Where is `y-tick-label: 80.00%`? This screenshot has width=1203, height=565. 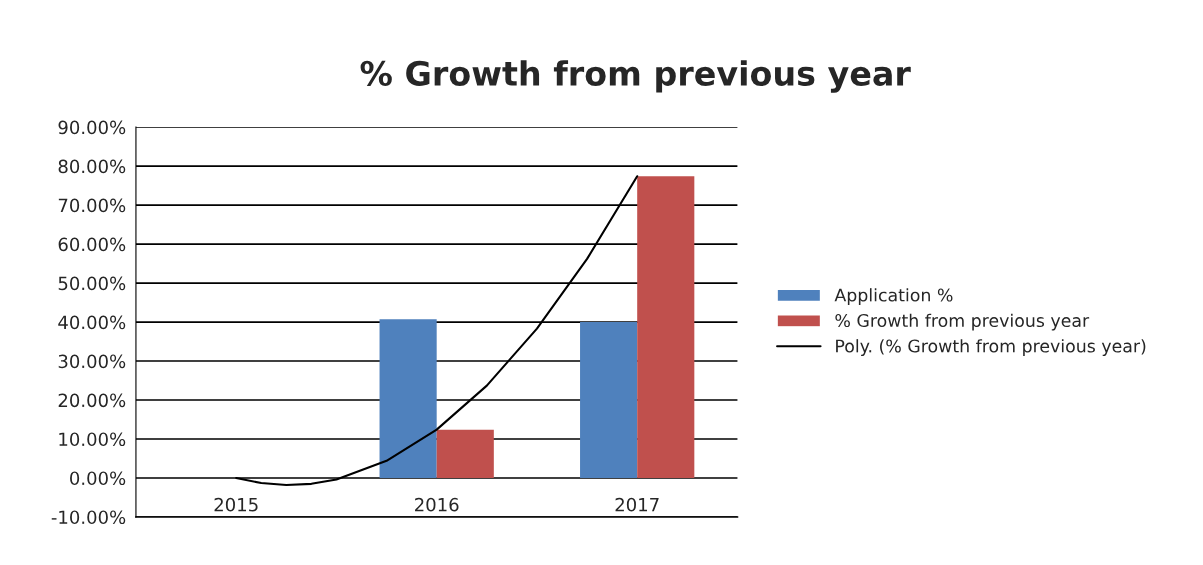
y-tick-label: 80.00% is located at coordinates (92, 166).